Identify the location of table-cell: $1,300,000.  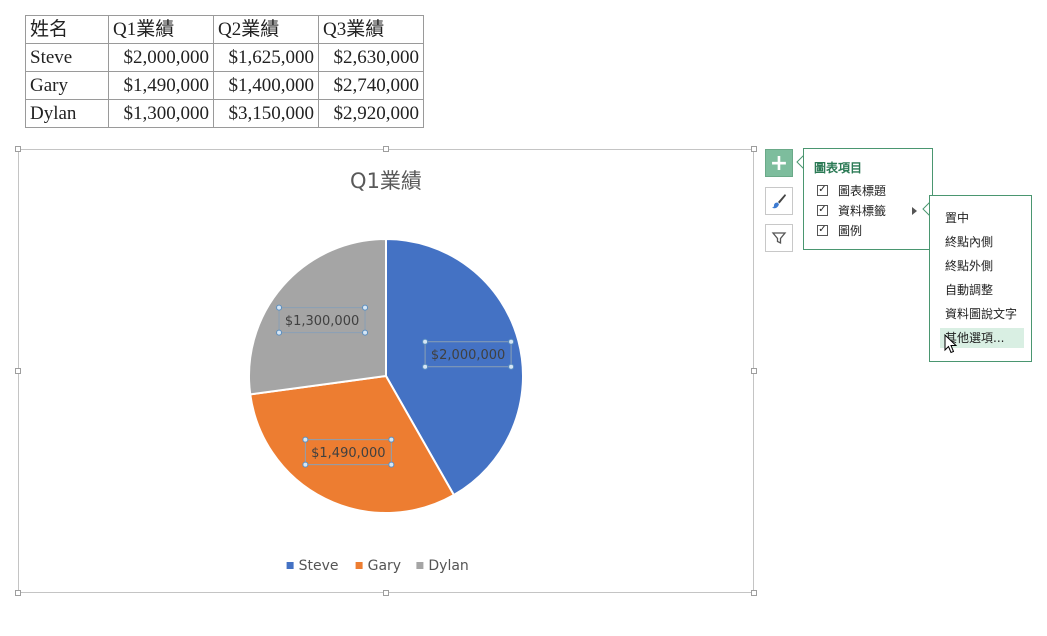
(161, 113).